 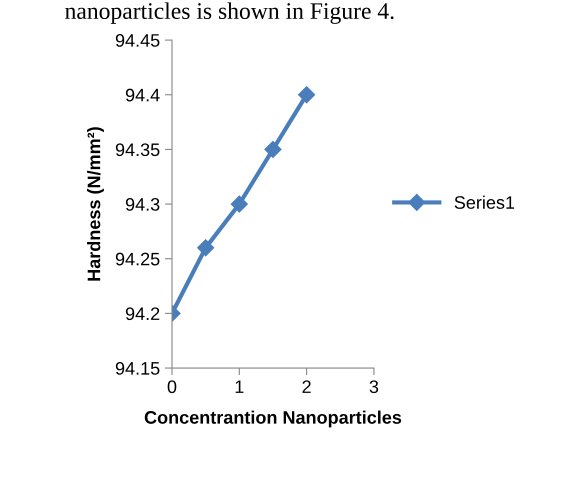 I want to click on y-tick-label: 94.35, so click(x=138, y=149).